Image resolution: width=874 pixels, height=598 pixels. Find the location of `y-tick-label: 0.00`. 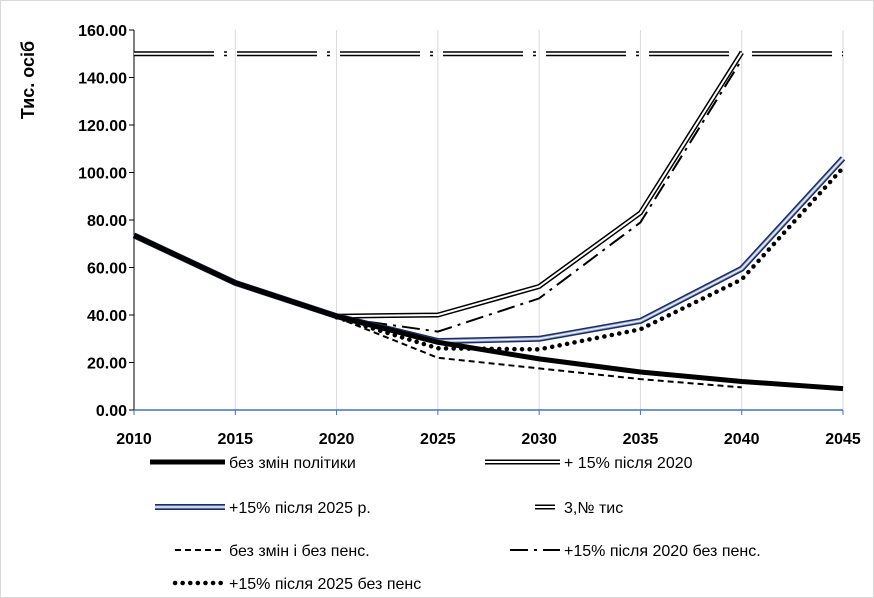

y-tick-label: 0.00 is located at coordinates (111, 411).